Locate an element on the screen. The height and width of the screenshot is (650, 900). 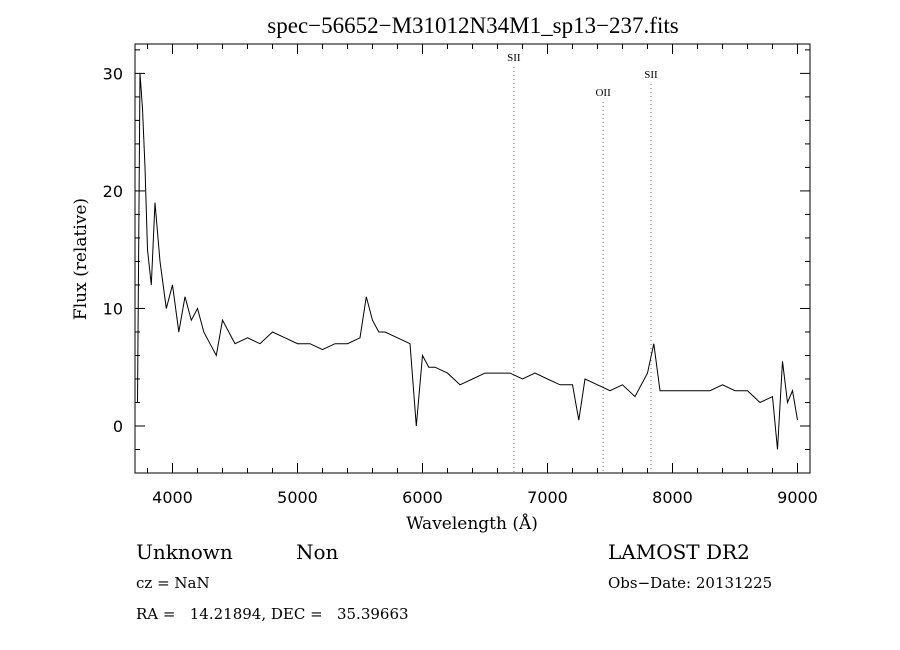
y-axis-label: Flux (relative) is located at coordinates (81, 259).